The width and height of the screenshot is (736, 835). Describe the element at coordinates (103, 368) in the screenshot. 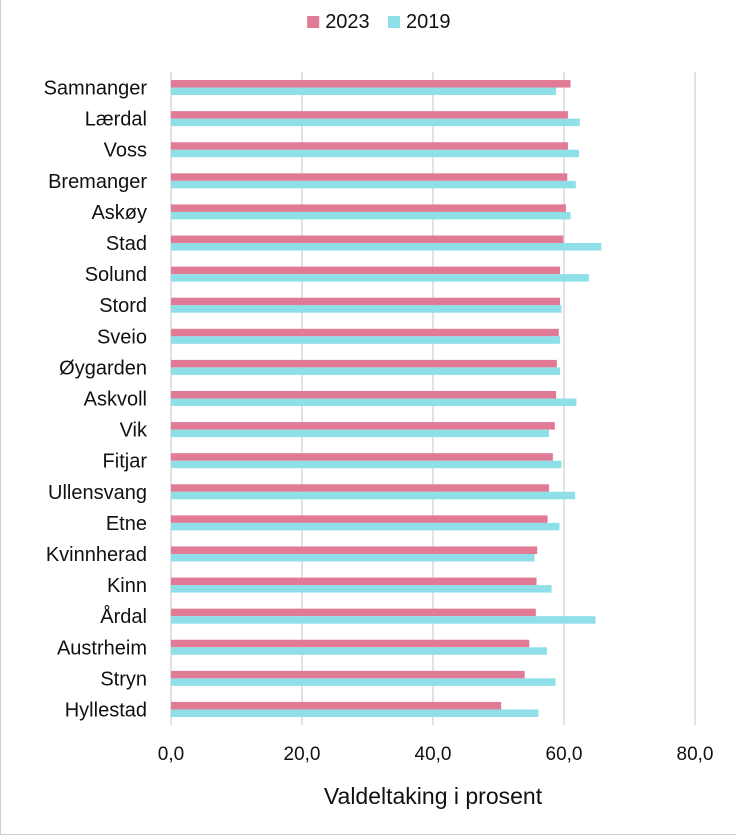

I see `category-label: Øygarden` at that location.